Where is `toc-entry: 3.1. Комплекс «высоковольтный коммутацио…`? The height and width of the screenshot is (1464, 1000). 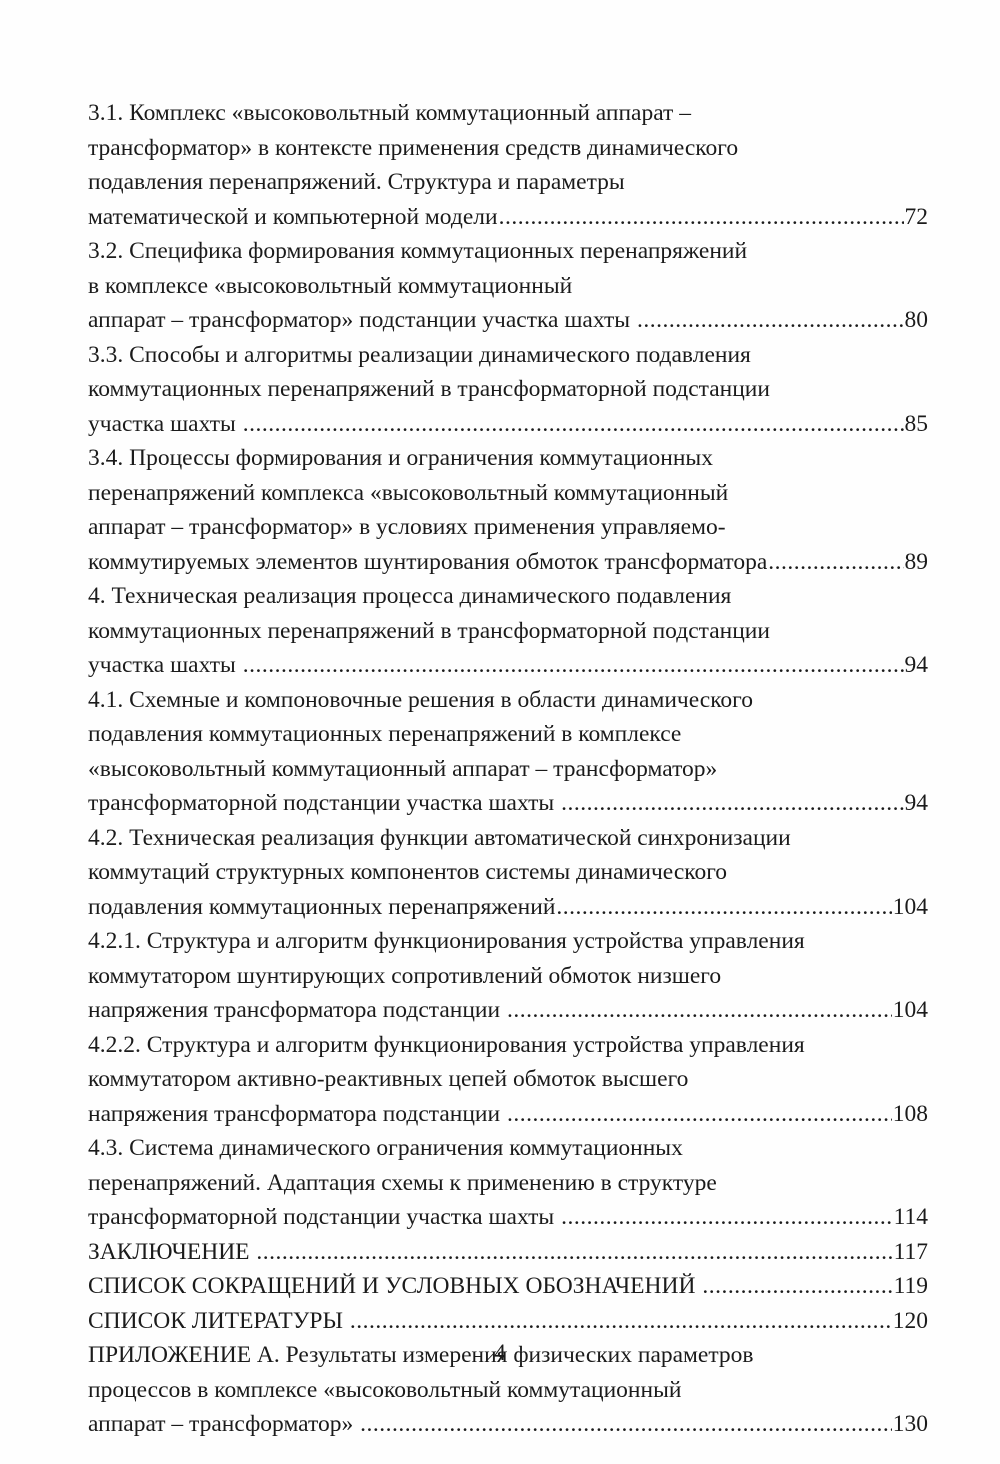 toc-entry: 3.1. Комплекс «высоковольтный коммутацио… is located at coordinates (508, 165).